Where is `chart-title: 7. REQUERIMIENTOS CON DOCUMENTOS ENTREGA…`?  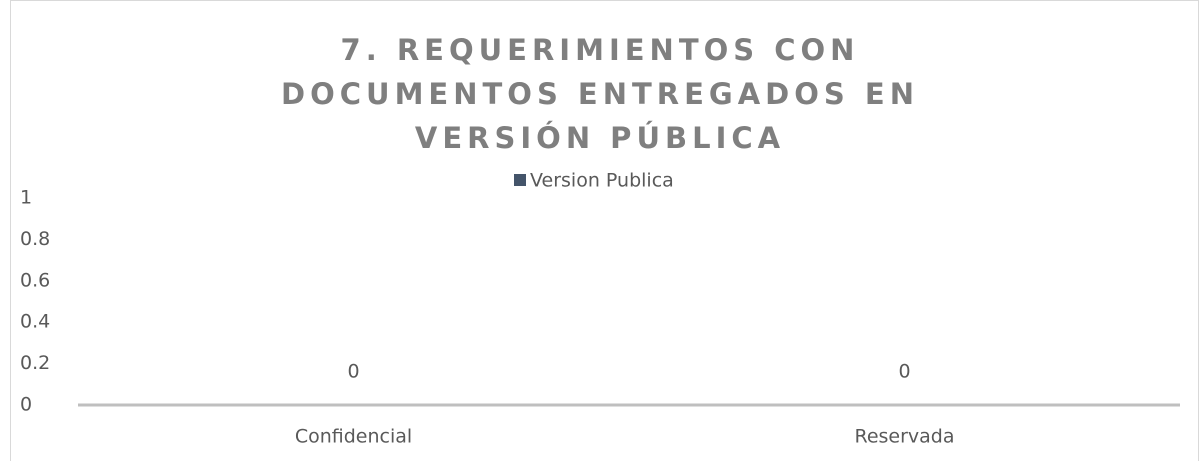
chart-title: 7. REQUERIMIENTOS CON DOCUMENTOS ENTREGA… is located at coordinates (600, 94).